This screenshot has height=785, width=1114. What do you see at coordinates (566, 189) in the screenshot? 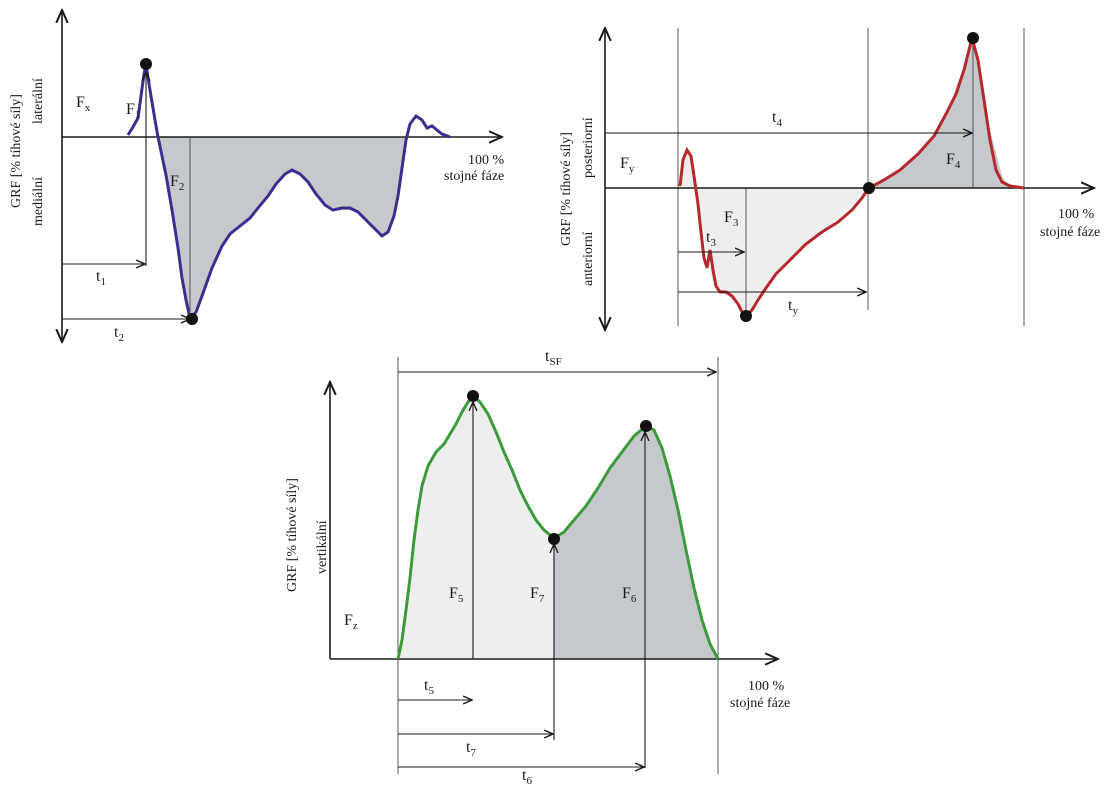
I see `panel-y-ylabel: GRF [% tíhové síly]` at bounding box center [566, 189].